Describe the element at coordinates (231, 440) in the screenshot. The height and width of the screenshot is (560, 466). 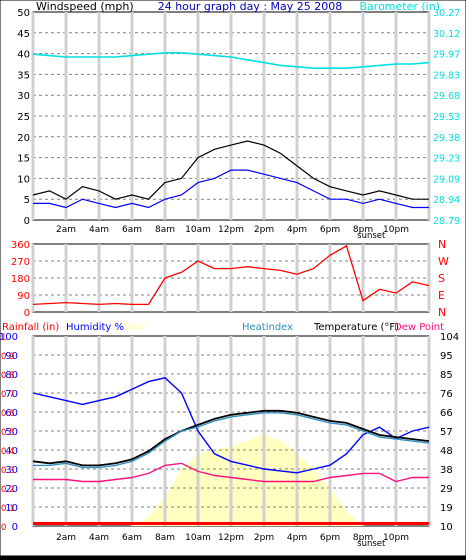
I see `series-heatindex` at that location.